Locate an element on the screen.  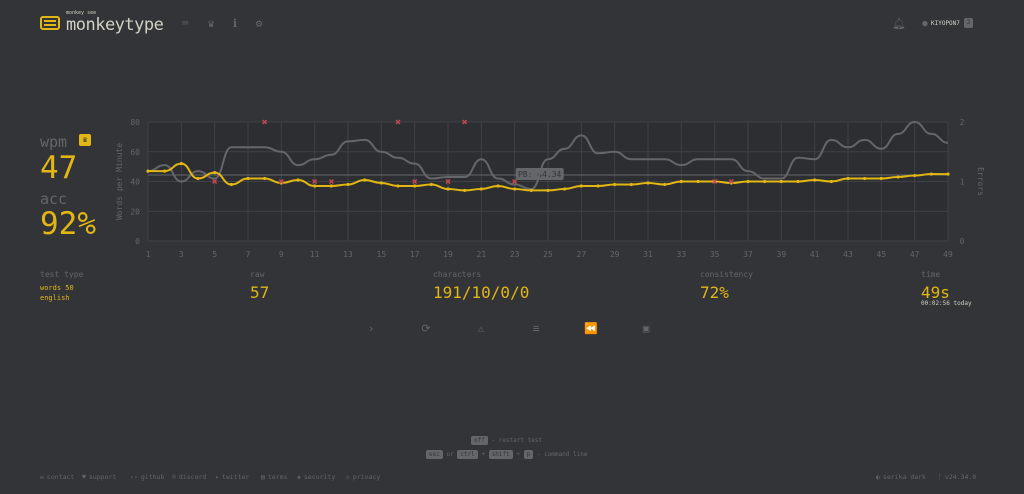
wpm-label: wpm is located at coordinates (54, 142).